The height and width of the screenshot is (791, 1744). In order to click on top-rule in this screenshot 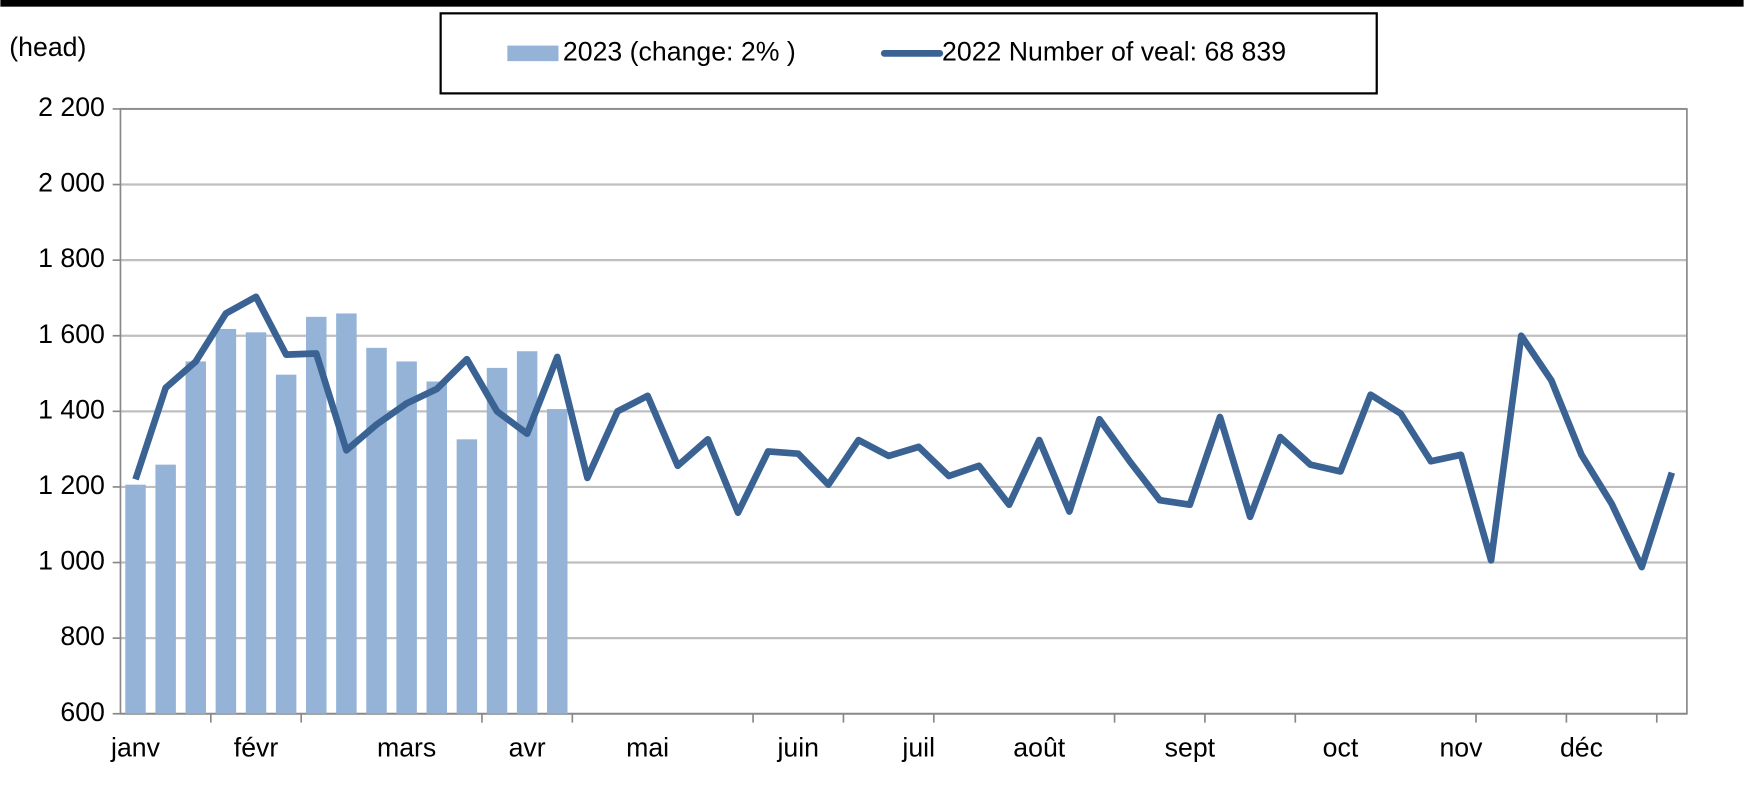, I will do `click(872, 3)`.